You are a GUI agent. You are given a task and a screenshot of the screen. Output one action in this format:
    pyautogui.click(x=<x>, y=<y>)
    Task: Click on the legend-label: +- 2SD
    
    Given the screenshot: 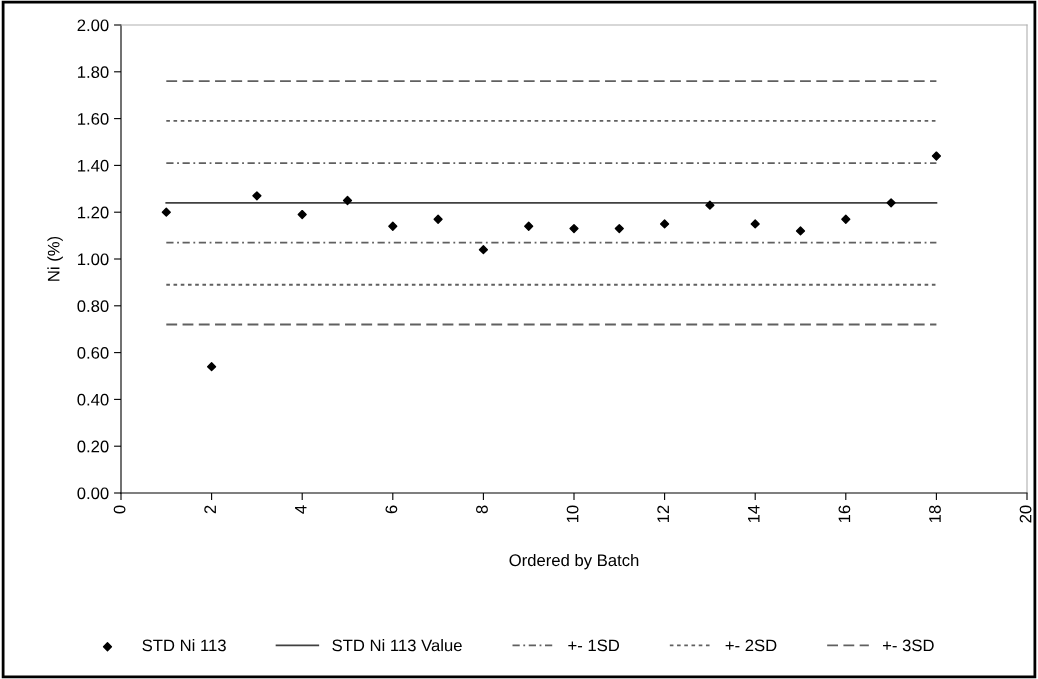 What is the action you would take?
    pyautogui.click(x=751, y=645)
    